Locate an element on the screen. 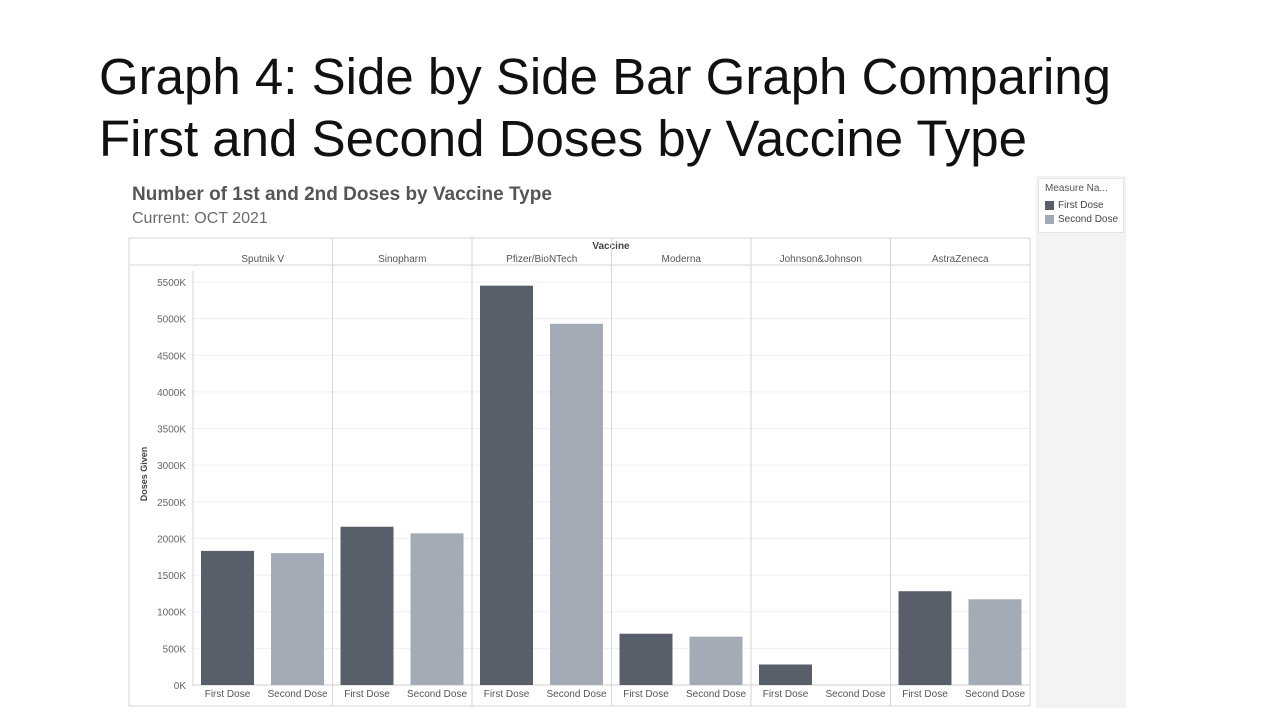  y-tick-label: 5500K is located at coordinates (171, 283).